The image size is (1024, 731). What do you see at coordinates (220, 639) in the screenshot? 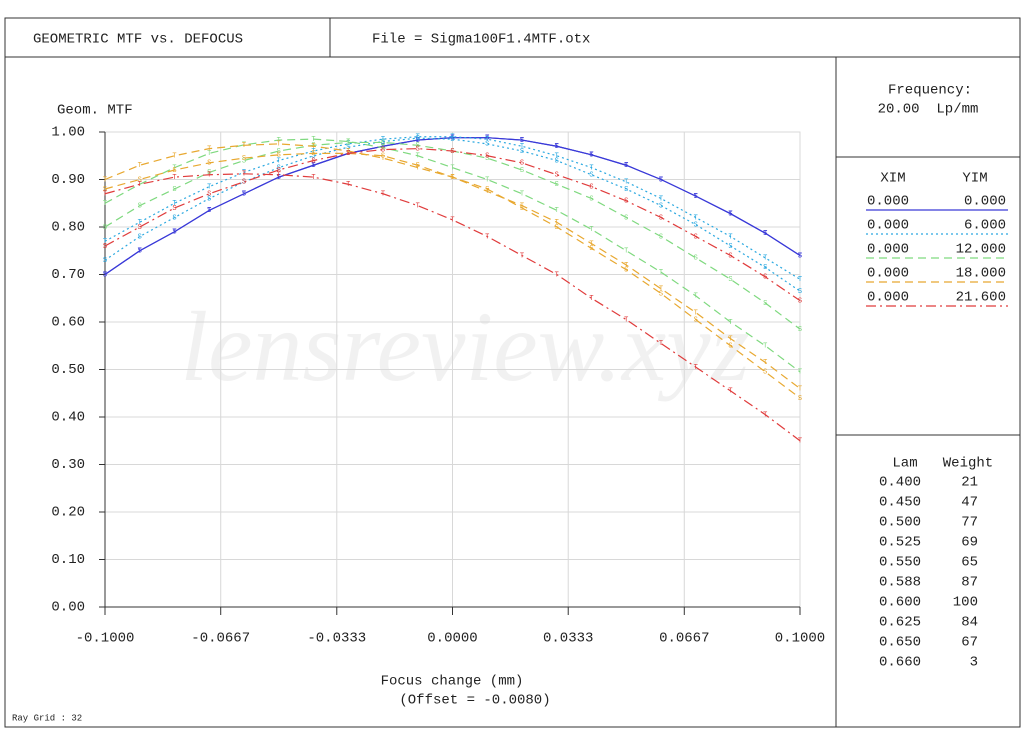
I see `x-tick-label: -0.0667` at bounding box center [220, 639].